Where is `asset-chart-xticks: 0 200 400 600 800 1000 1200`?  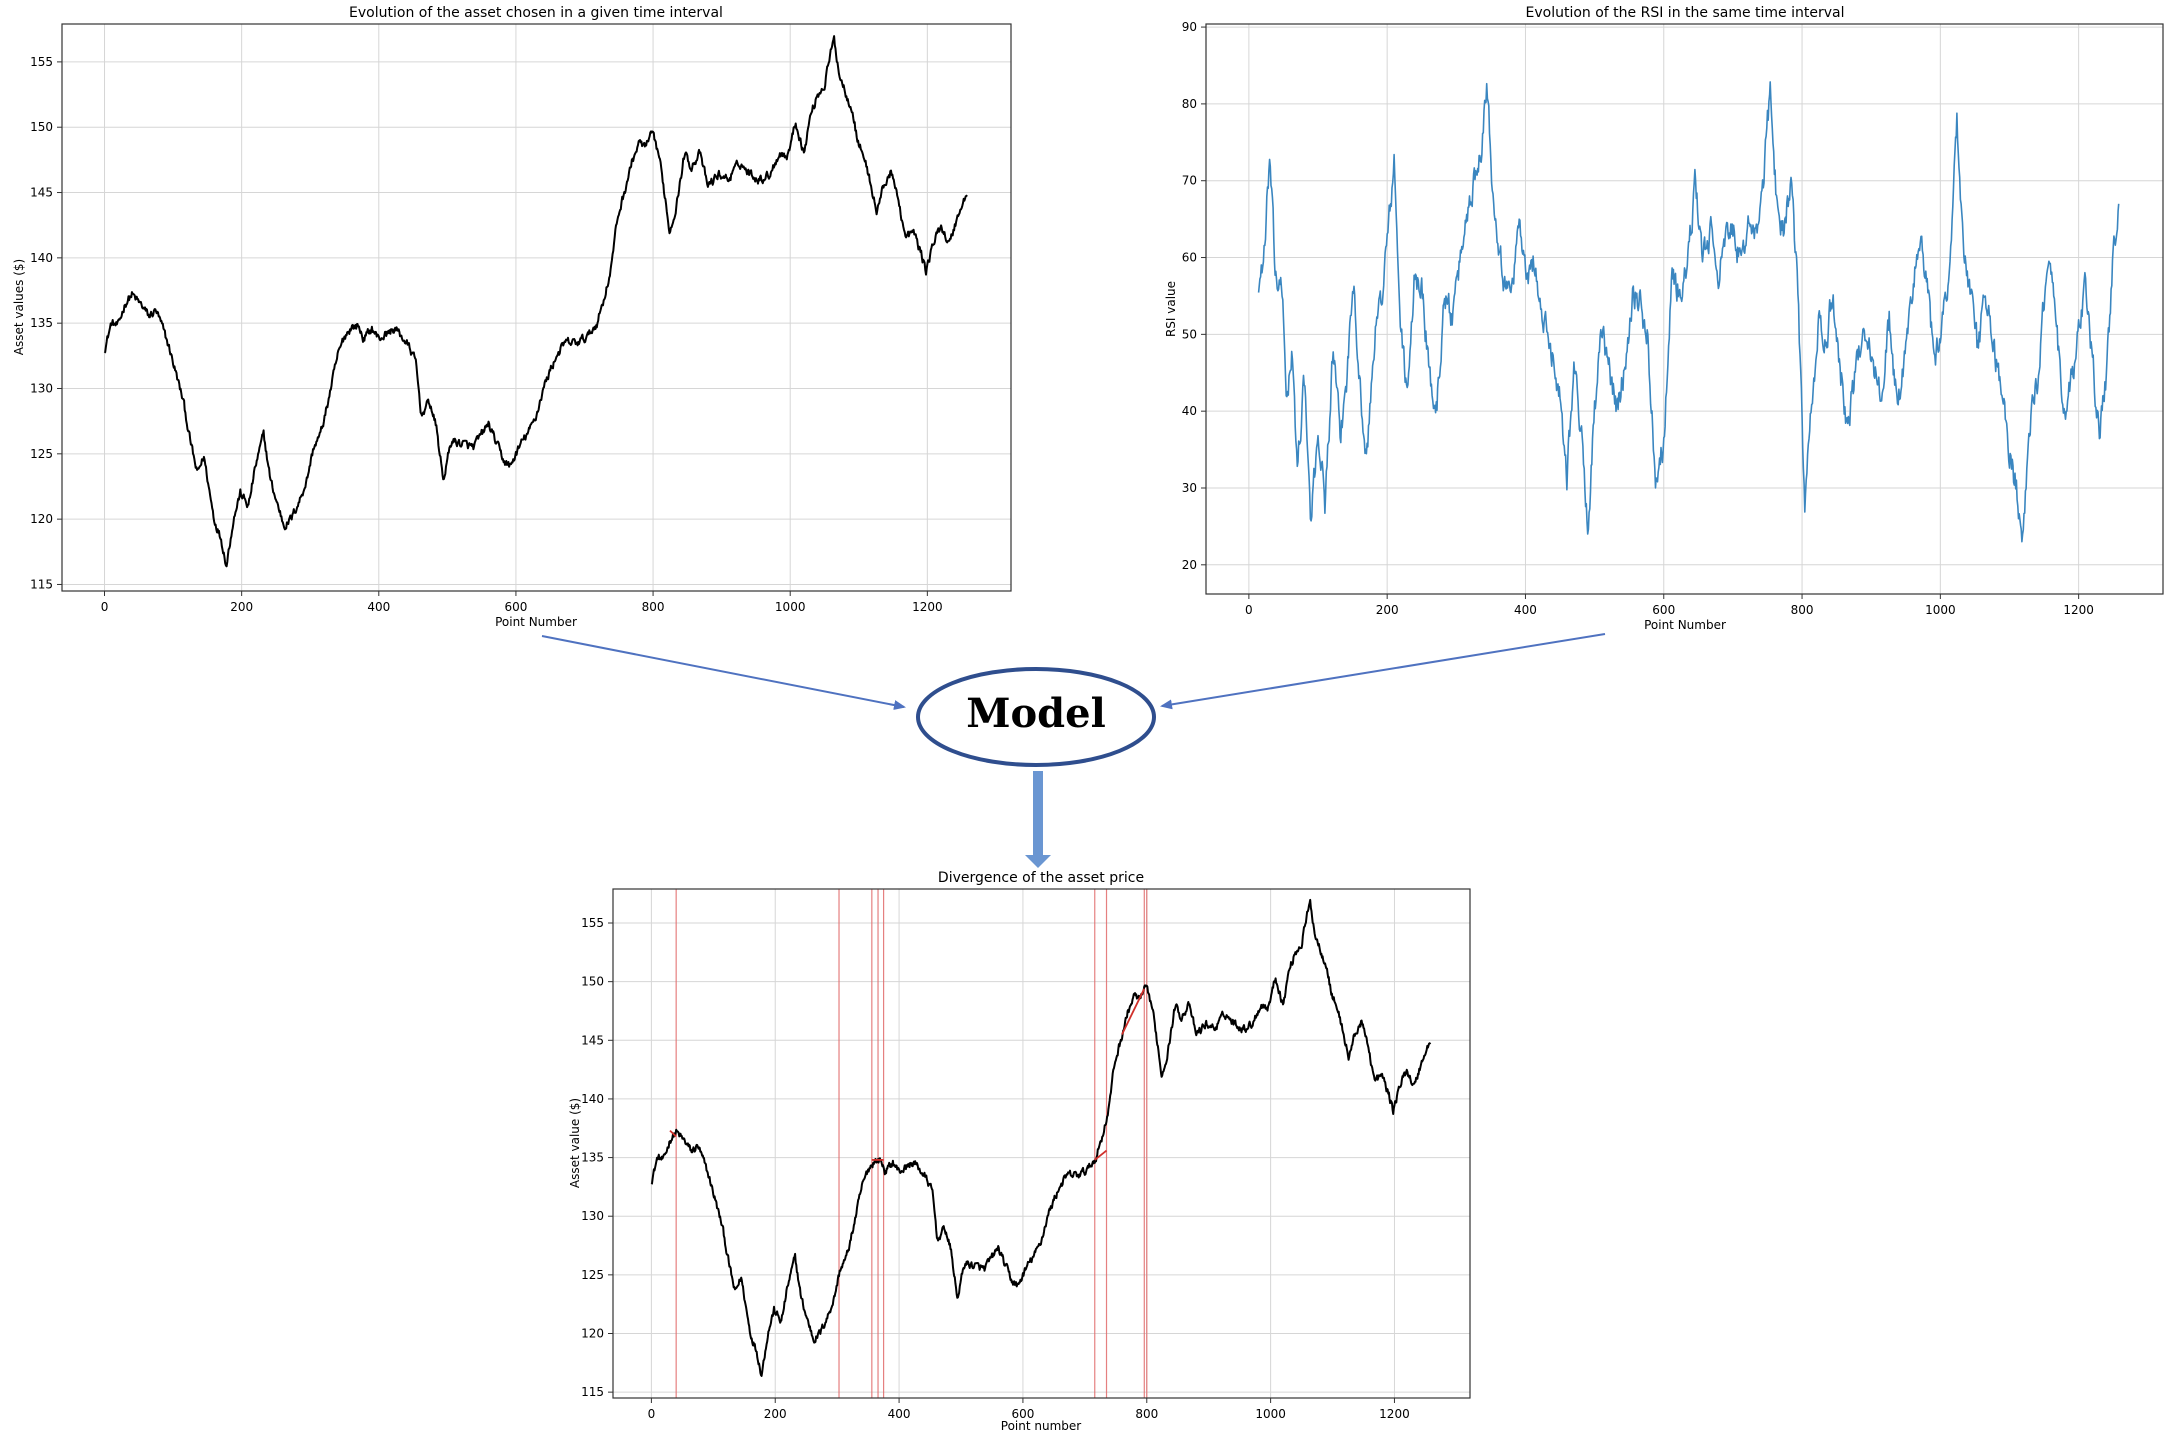 asset-chart-xticks: 0 200 400 600 800 1000 1200 is located at coordinates (522, 602).